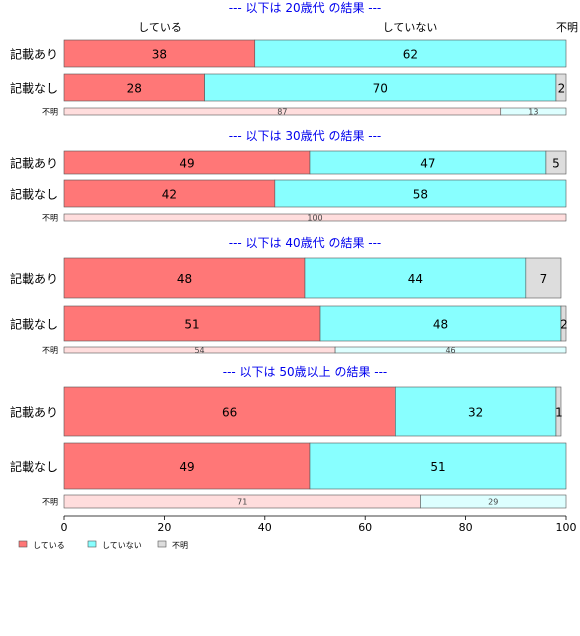  What do you see at coordinates (282, 112) in the screenshot?
I see `data-label: 87` at bounding box center [282, 112].